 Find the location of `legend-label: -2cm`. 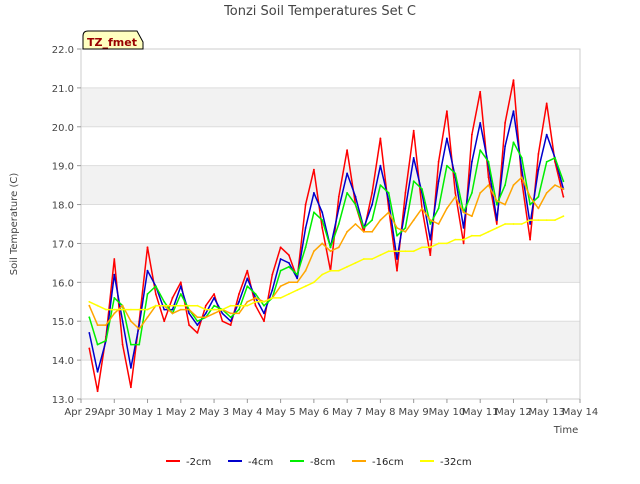

legend-label: -2cm is located at coordinates (198, 462).